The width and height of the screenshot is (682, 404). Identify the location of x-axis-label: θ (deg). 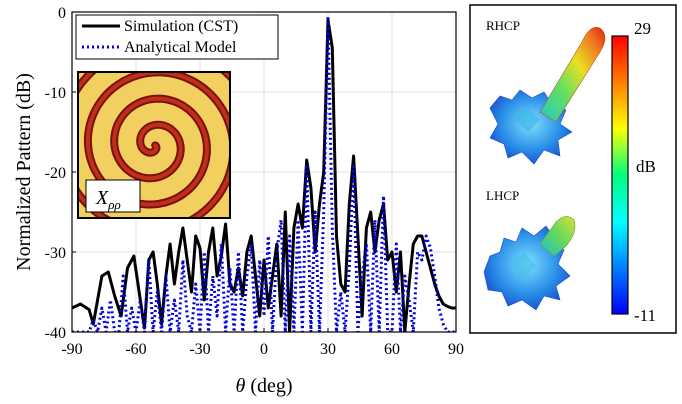
(263, 386).